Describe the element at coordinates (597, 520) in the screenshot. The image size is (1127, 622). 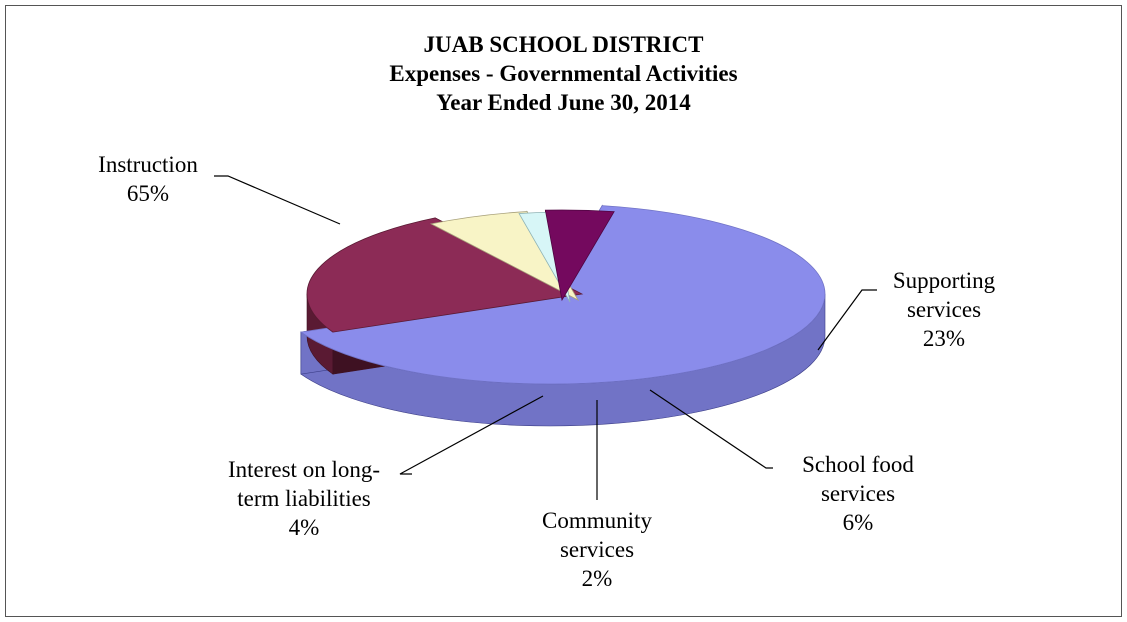
I see `data-label-name-community-services: Community` at that location.